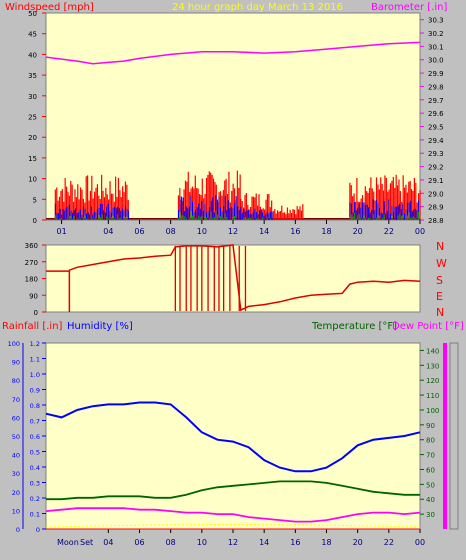 The width and height of the screenshot is (466, 560). I want to click on bottom-xtick-label: 20, so click(358, 542).